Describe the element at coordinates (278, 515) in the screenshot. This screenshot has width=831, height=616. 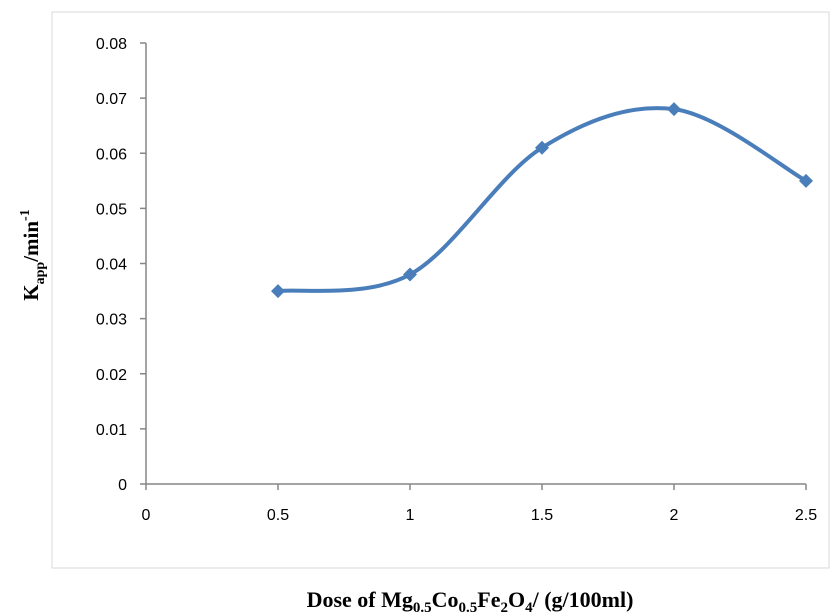
I see `x-tick-label: 0.5` at that location.